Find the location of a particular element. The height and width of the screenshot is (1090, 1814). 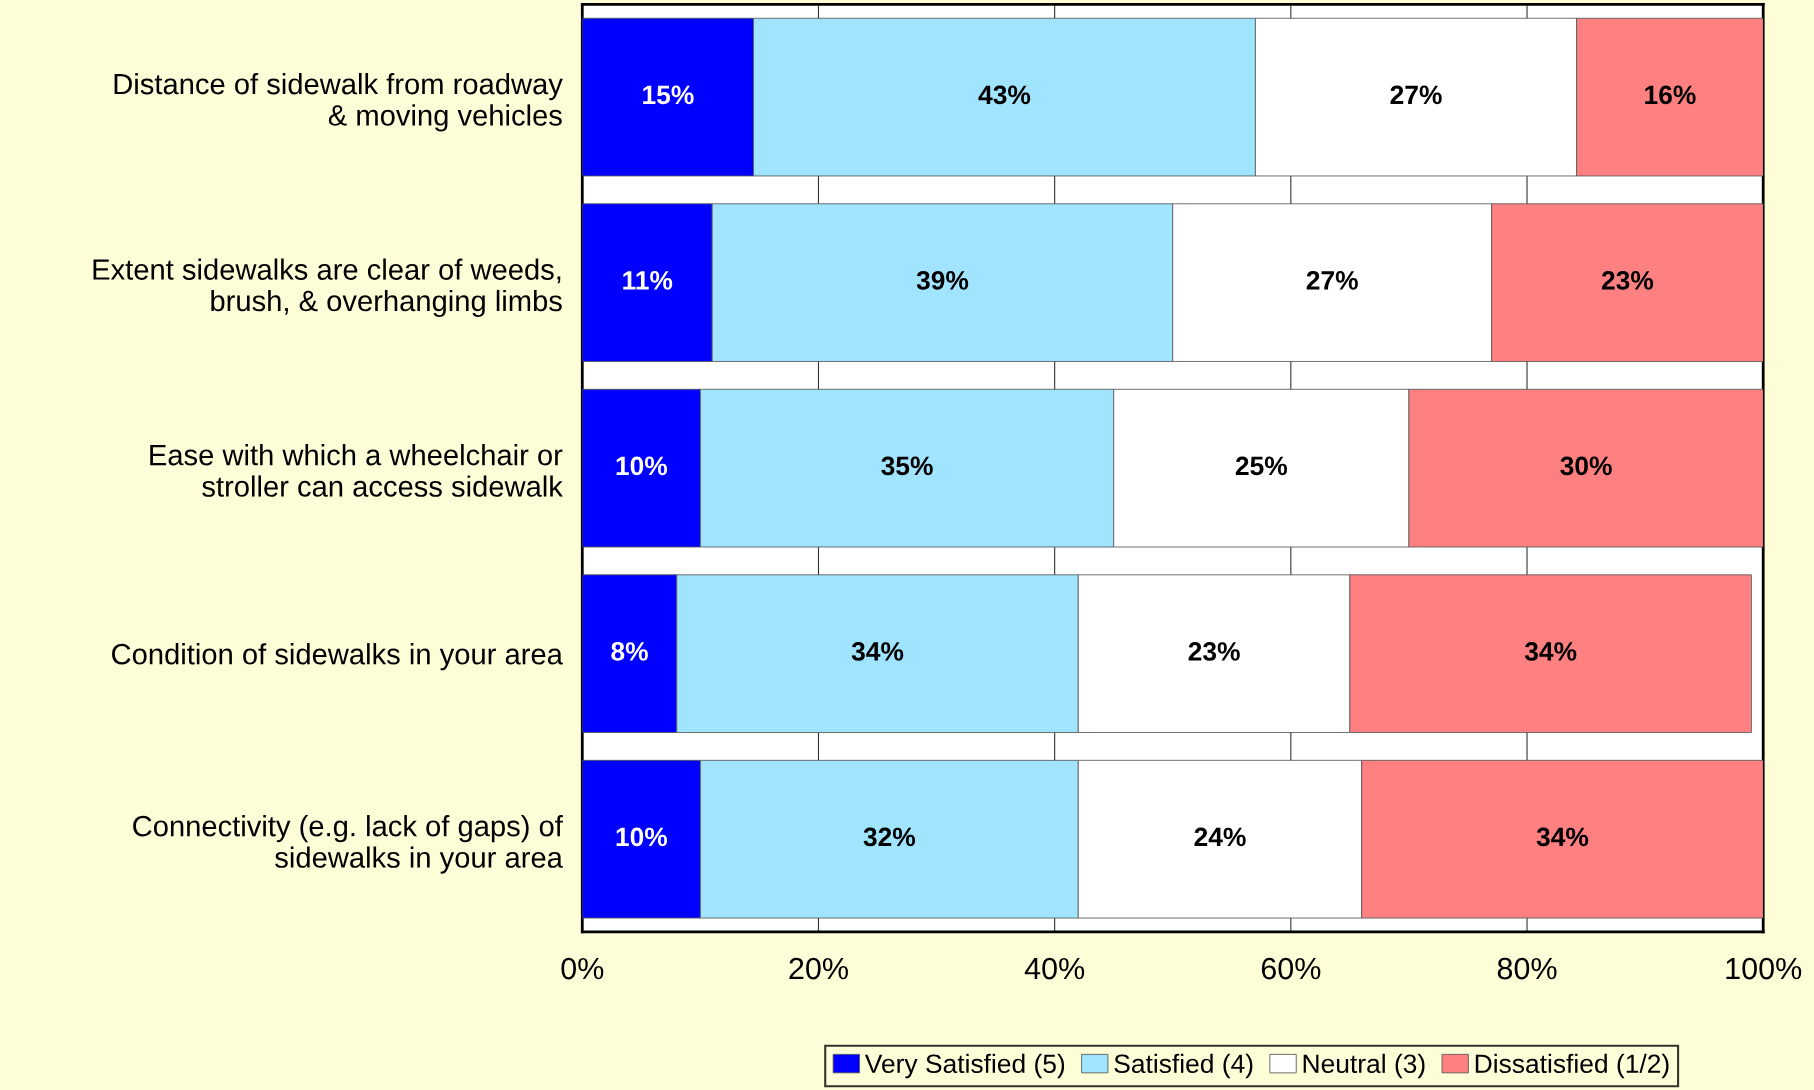

data-label: 11% is located at coordinates (648, 280).